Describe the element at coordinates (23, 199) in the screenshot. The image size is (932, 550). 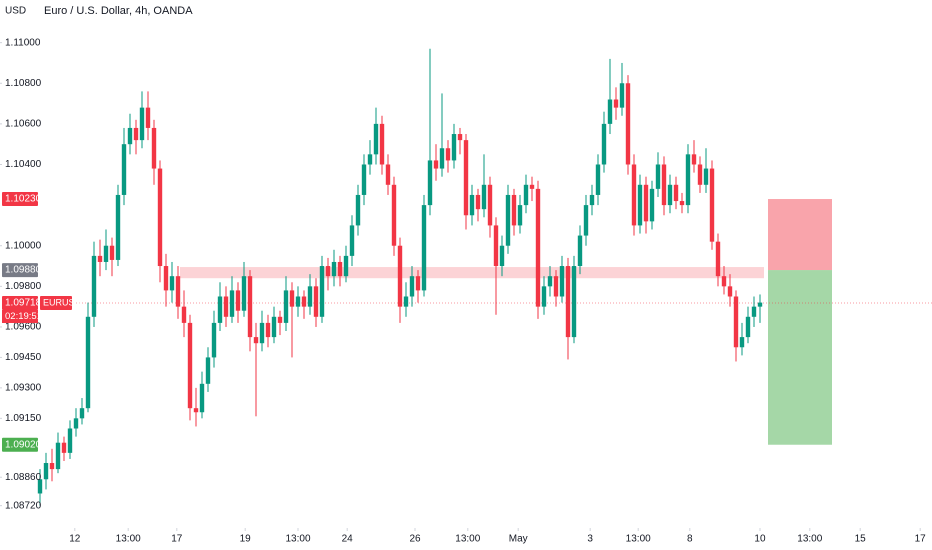
I see `stop-label: 1.10230` at that location.